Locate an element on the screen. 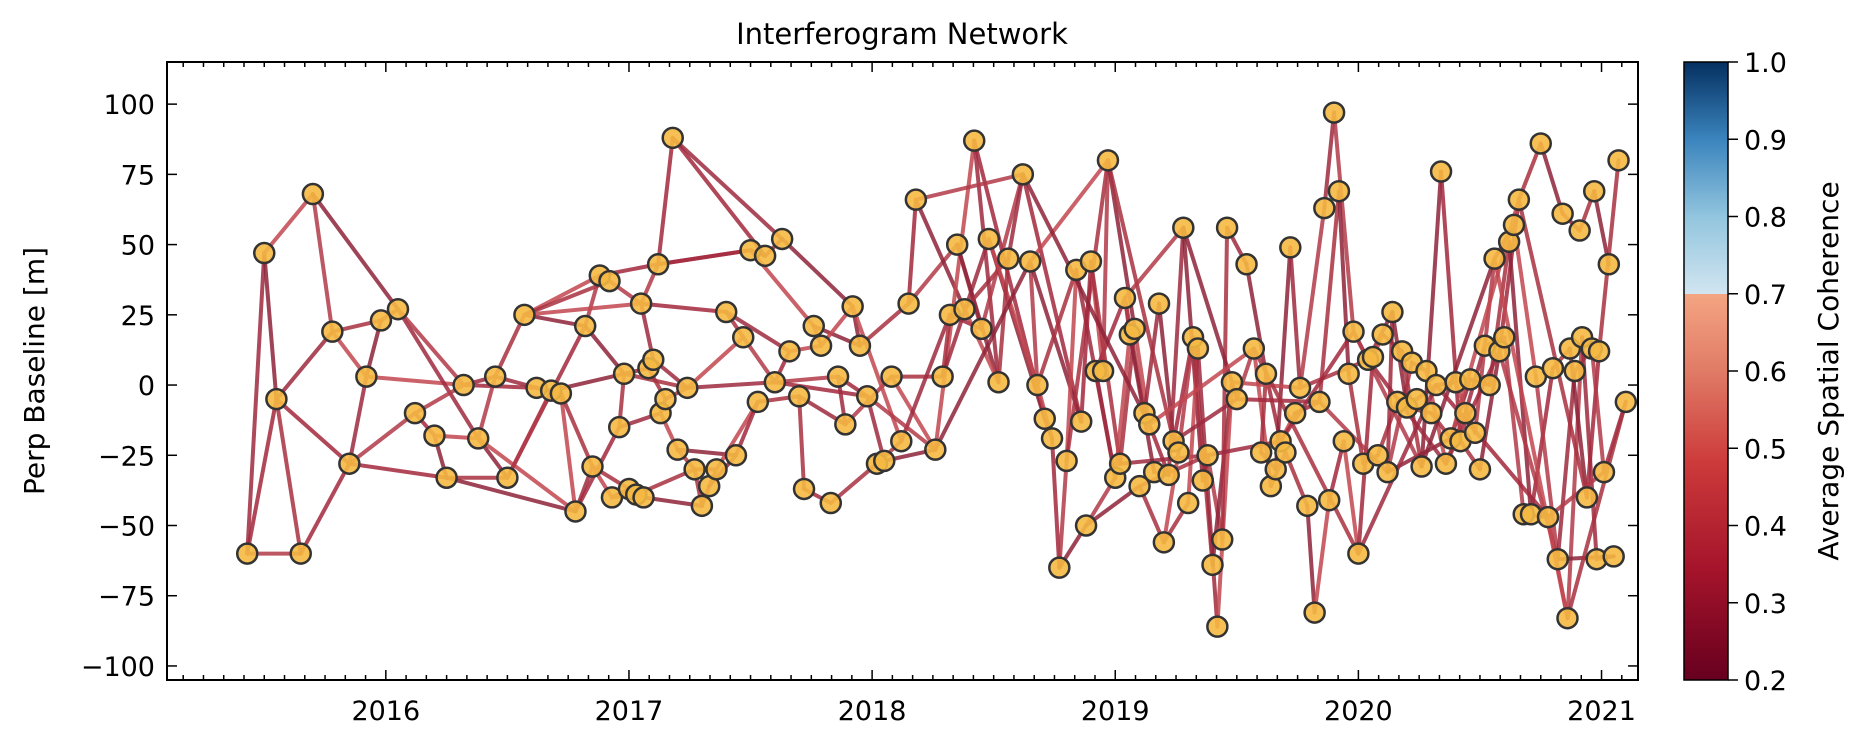 Image resolution: width=1851 pixels, height=741 pixels. y-tick-label: −75 is located at coordinates (126, 597).